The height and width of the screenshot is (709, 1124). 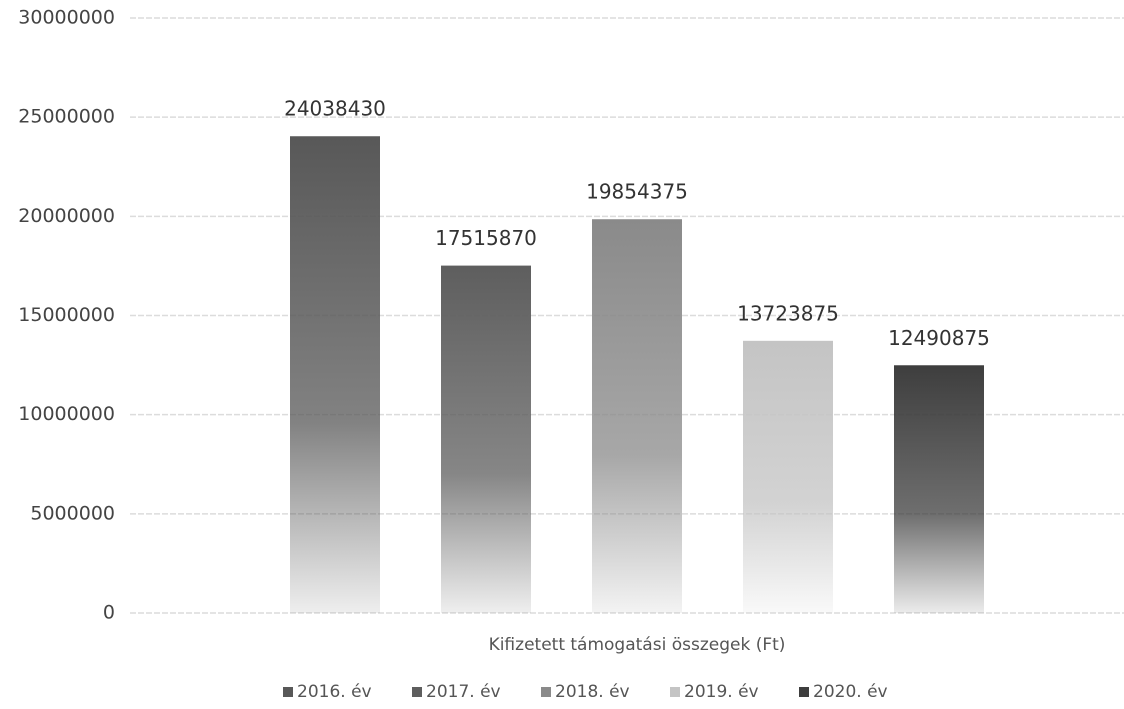 I want to click on y-tick-label: 10000000, so click(x=66, y=414).